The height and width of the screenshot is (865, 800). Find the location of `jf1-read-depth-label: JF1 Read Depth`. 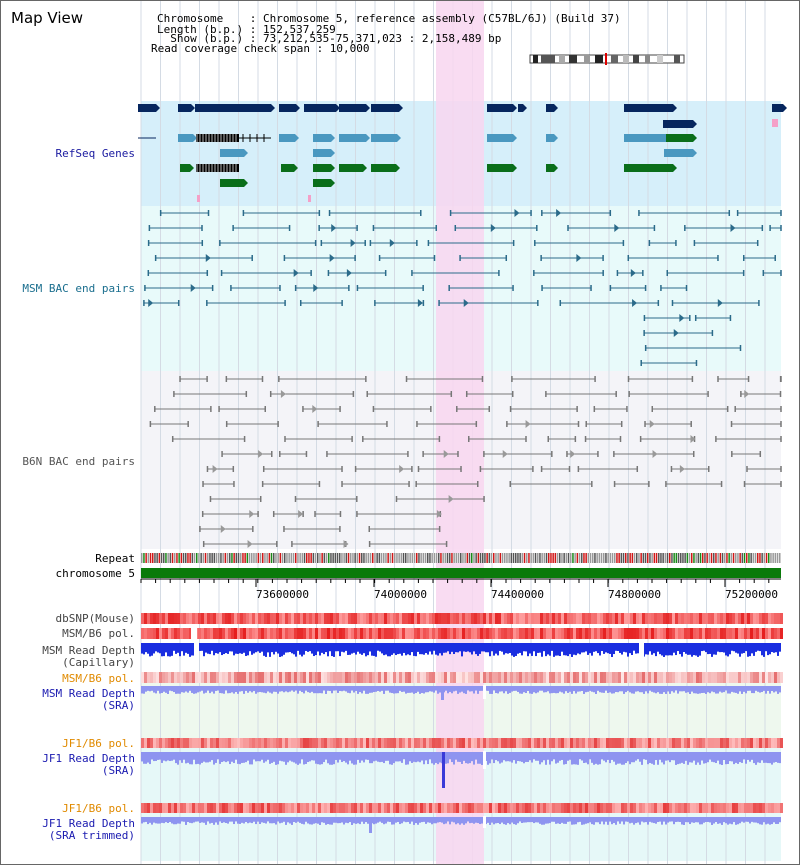

jf1-read-depth-label: JF1 Read Depth is located at coordinates (88, 758).